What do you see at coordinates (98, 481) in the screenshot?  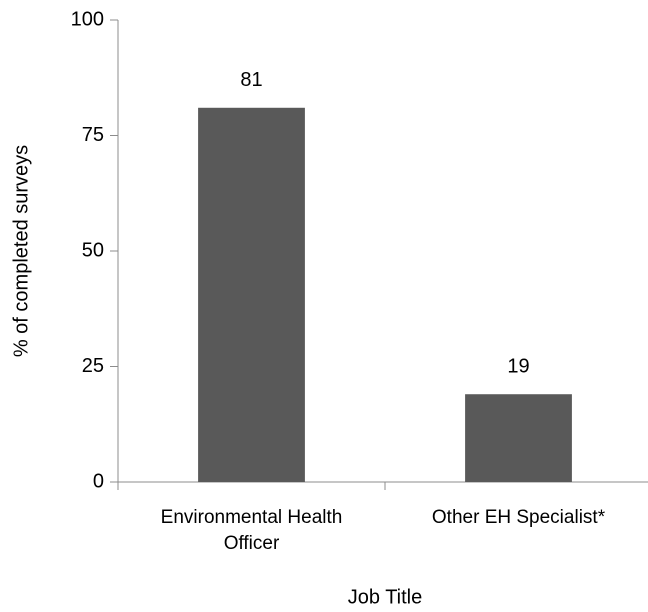 I see `y-tick-label: 0` at bounding box center [98, 481].